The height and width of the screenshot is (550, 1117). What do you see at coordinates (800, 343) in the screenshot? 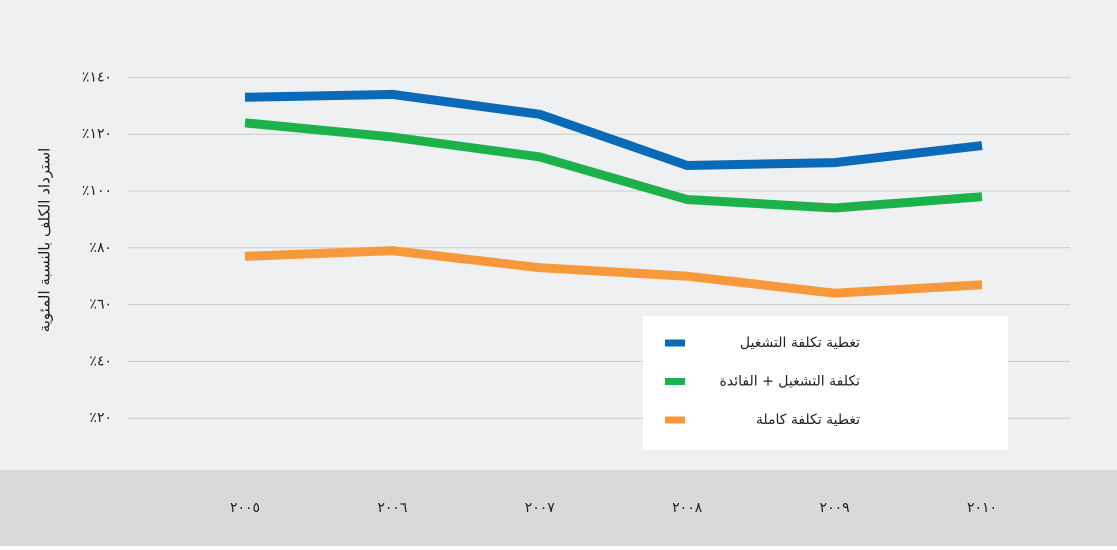
I see `legend-label: تغطية تكلفة التشغيل` at bounding box center [800, 343].